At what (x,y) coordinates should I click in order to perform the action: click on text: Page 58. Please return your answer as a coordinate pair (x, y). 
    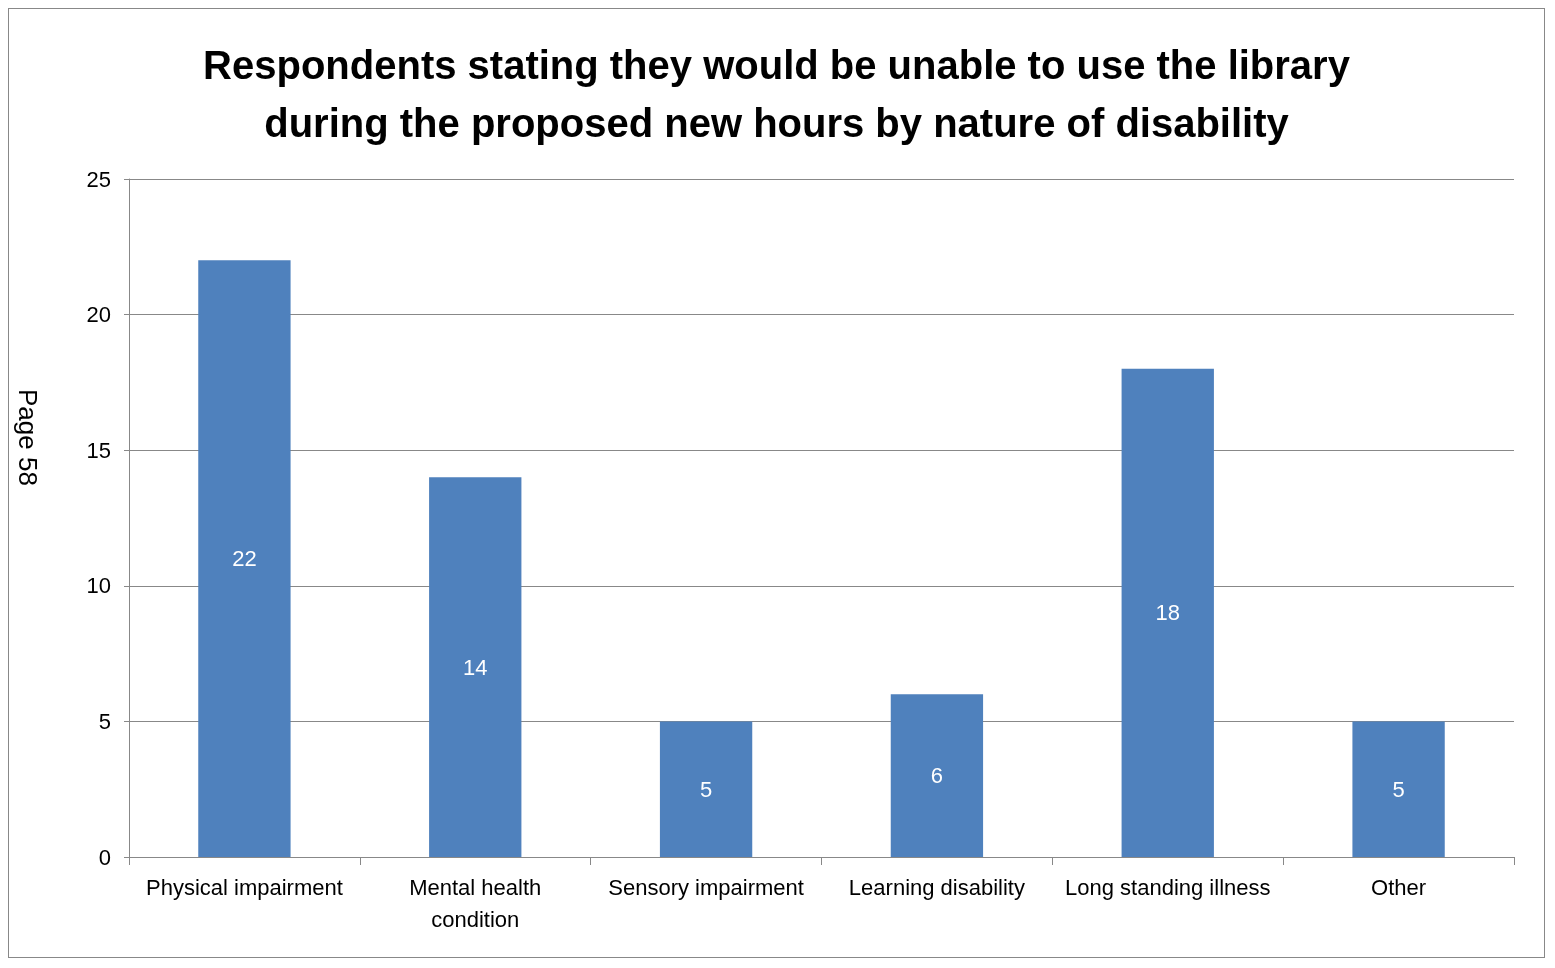
    Looking at the image, I should click on (28, 437).